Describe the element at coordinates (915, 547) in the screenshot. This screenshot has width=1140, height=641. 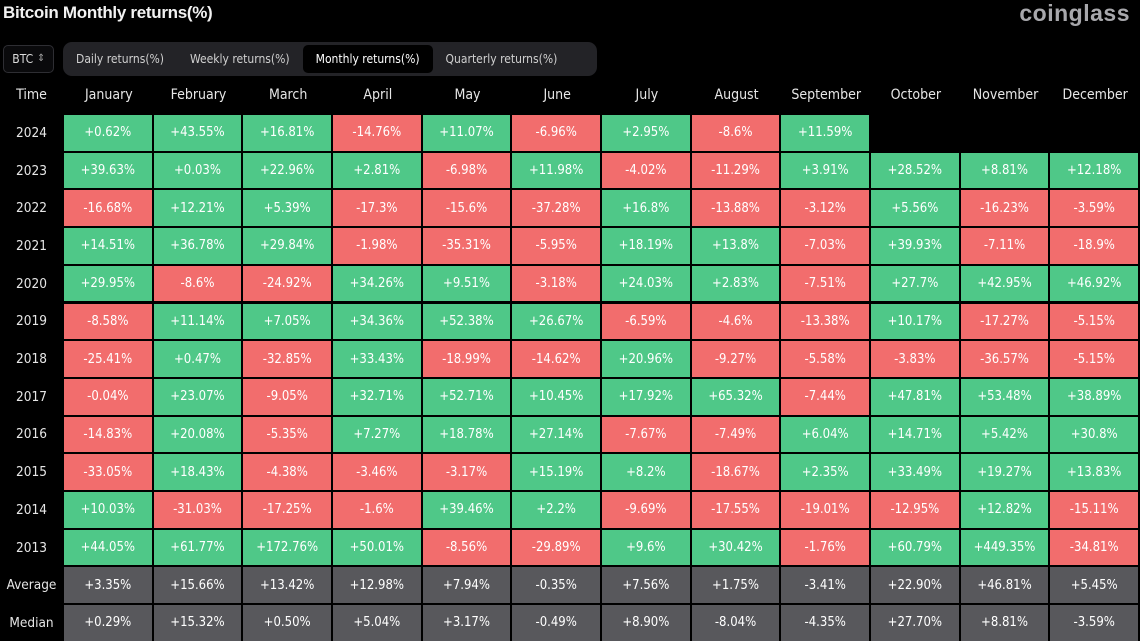
I see `heatmap-cell: +60.79%` at that location.